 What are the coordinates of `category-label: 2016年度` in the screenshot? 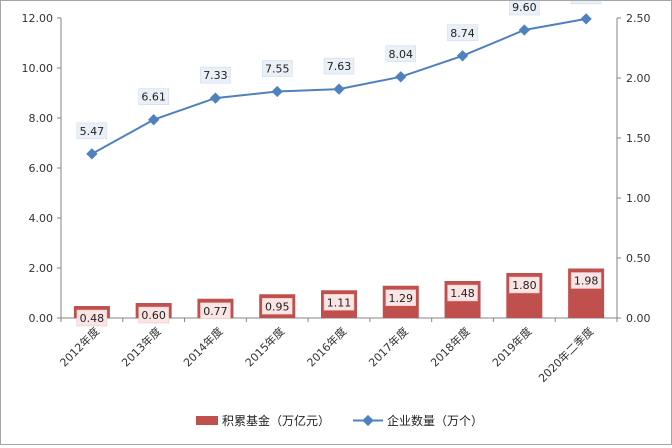 It's located at (326, 346).